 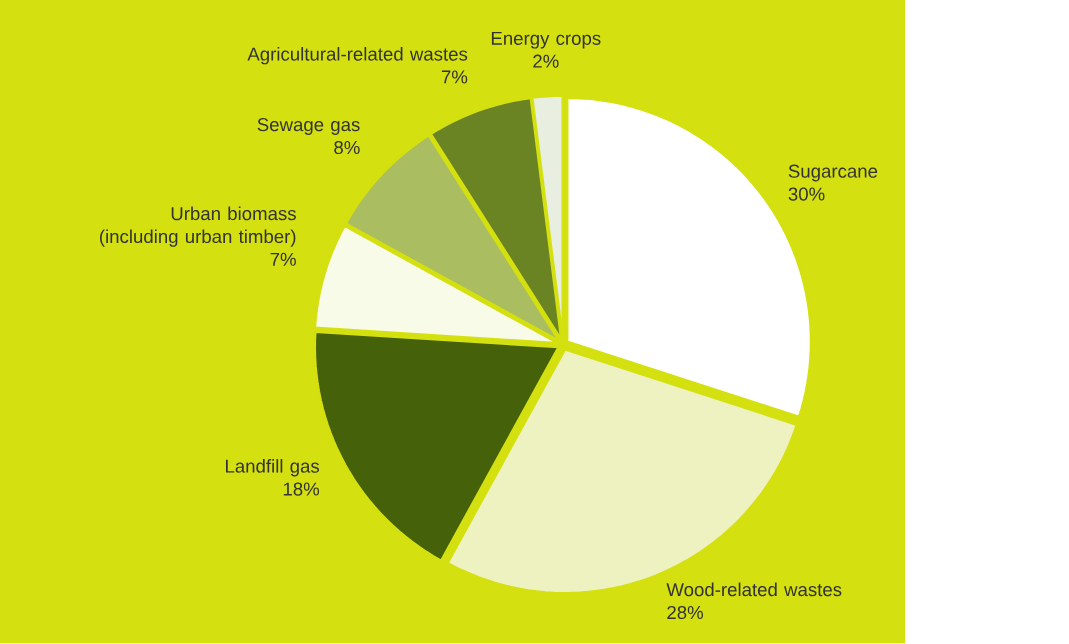 I want to click on data-label: 18%, so click(x=301, y=489).